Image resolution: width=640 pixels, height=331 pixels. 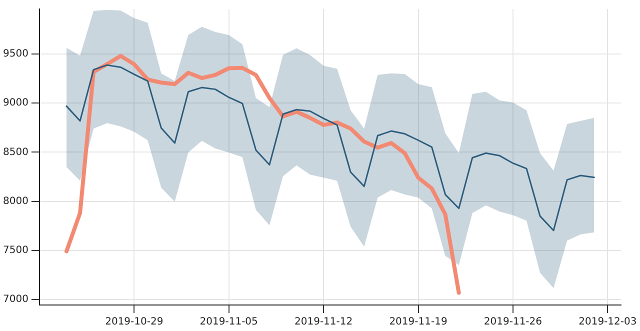 I want to click on y-tick-label: 8000, so click(x=15, y=201).